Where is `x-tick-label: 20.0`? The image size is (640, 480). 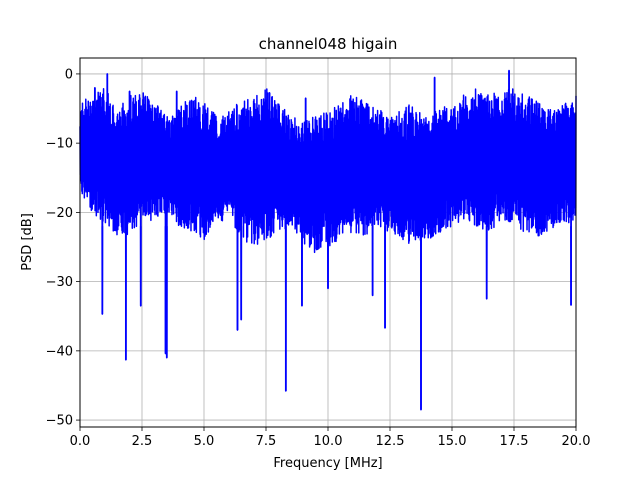
x-tick-label: 20.0 is located at coordinates (576, 441).